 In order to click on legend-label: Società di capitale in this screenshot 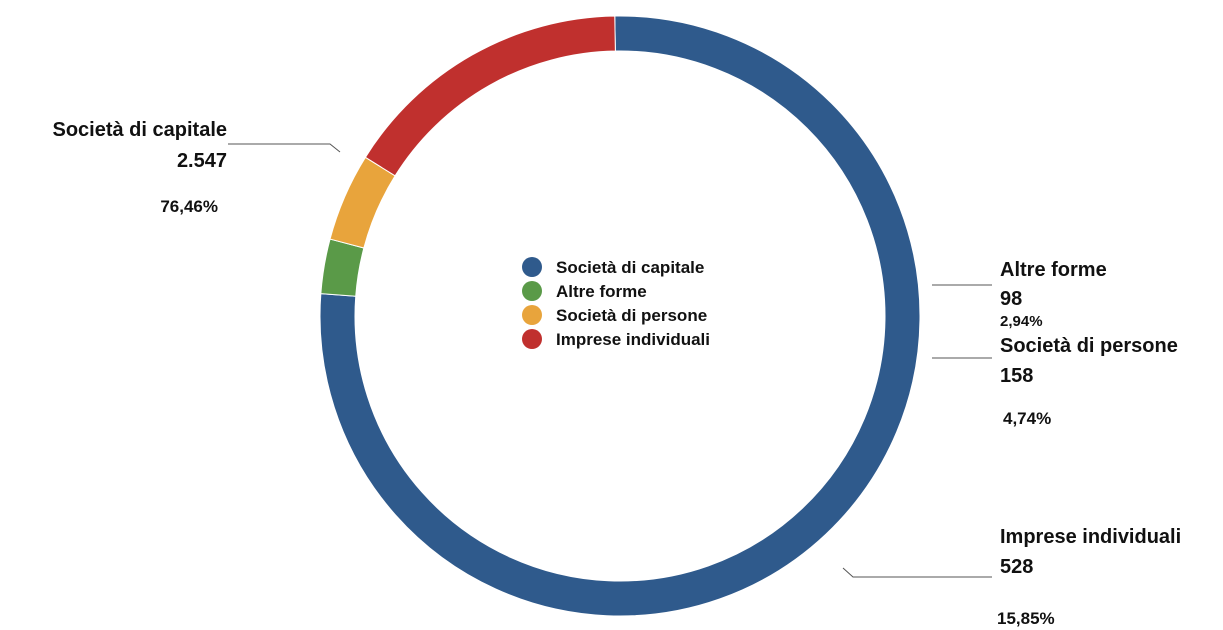, I will do `click(630, 267)`.